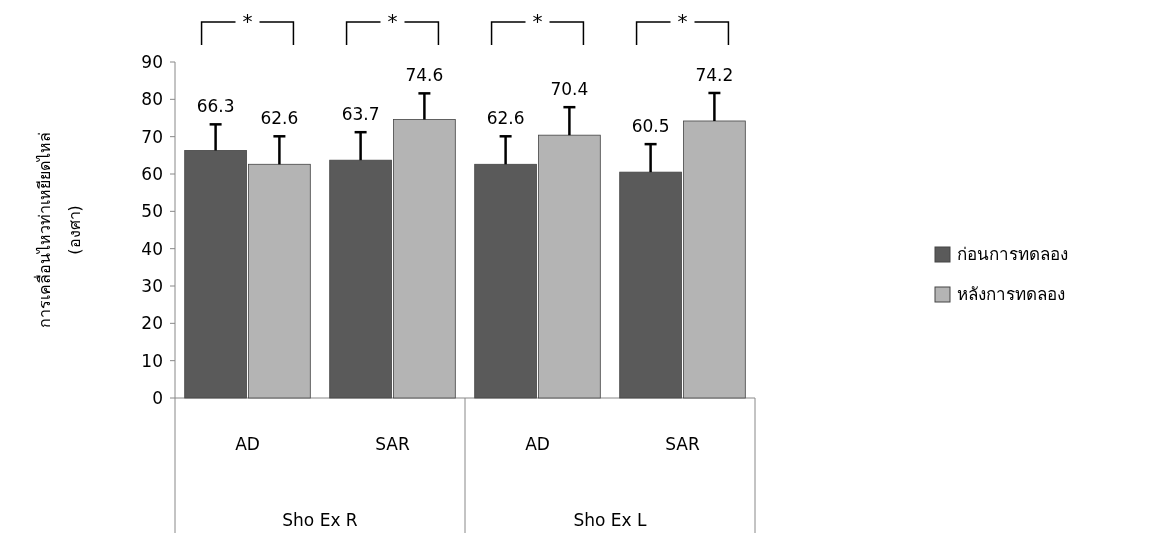  I want to click on data-label: 66.3, so click(215, 106).